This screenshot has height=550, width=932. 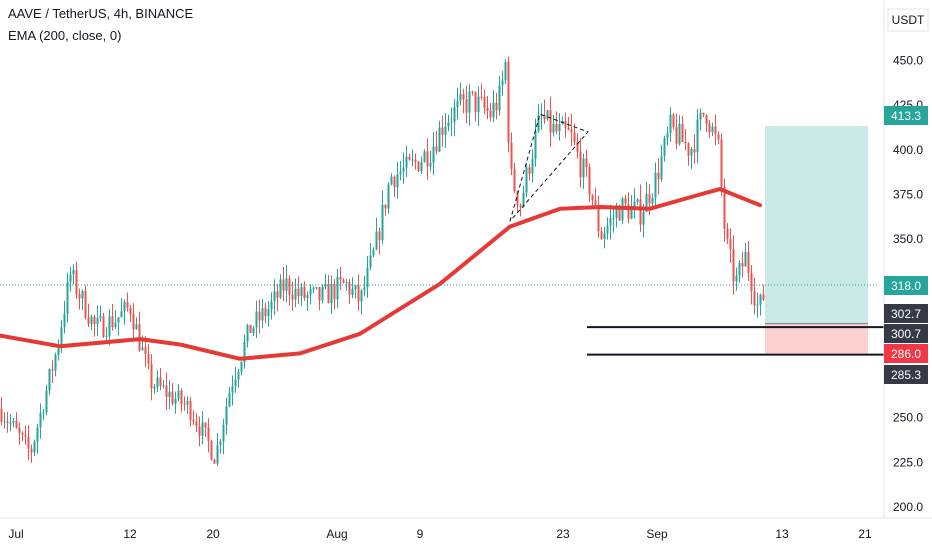 What do you see at coordinates (906, 334) in the screenshot?
I see `level-2-badge: 300.7` at bounding box center [906, 334].